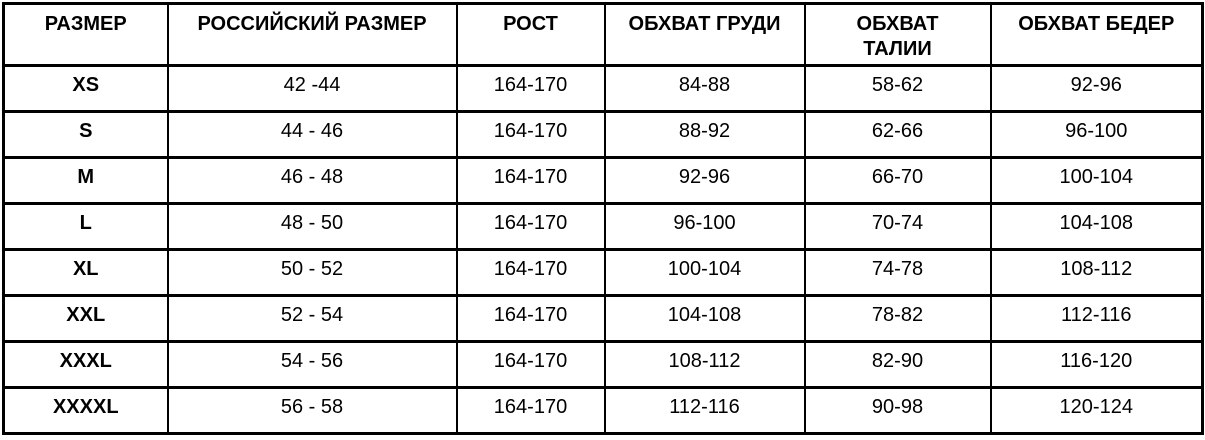 The image size is (1205, 440). What do you see at coordinates (85, 410) in the screenshot?
I see `cell-size: XXXXL` at bounding box center [85, 410].